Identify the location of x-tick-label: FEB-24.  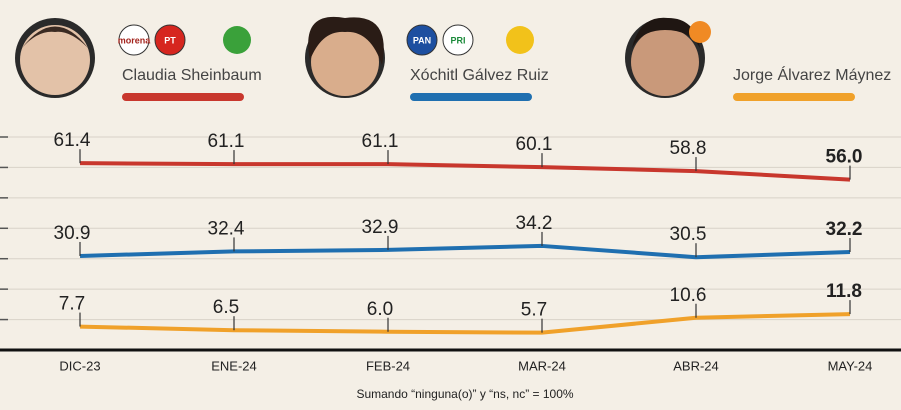
(388, 365).